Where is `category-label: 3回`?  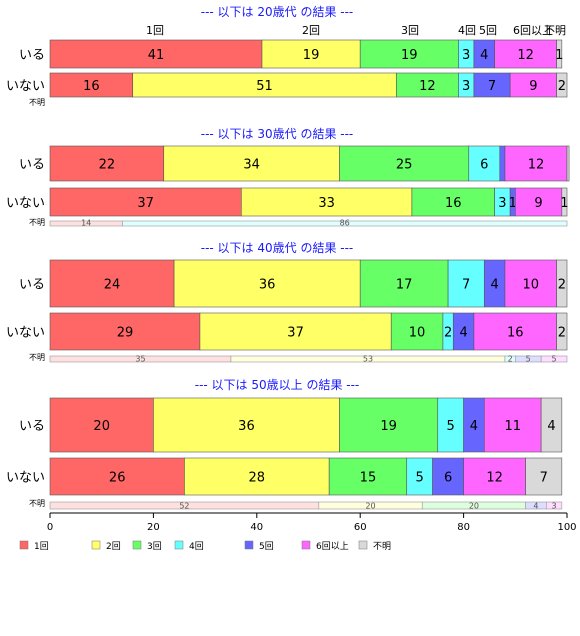
category-label: 3回 is located at coordinates (410, 30).